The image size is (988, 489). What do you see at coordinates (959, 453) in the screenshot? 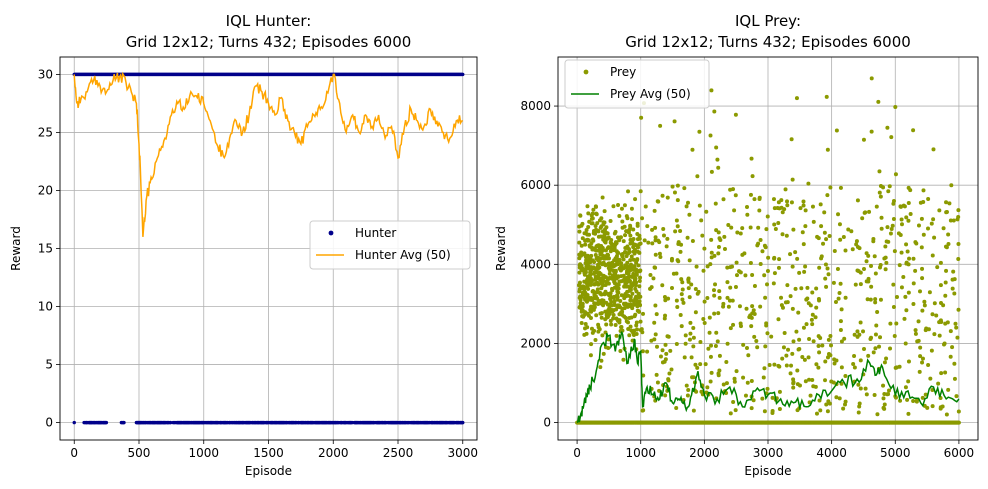
I see `tick-label-x: 6000` at bounding box center [959, 453].